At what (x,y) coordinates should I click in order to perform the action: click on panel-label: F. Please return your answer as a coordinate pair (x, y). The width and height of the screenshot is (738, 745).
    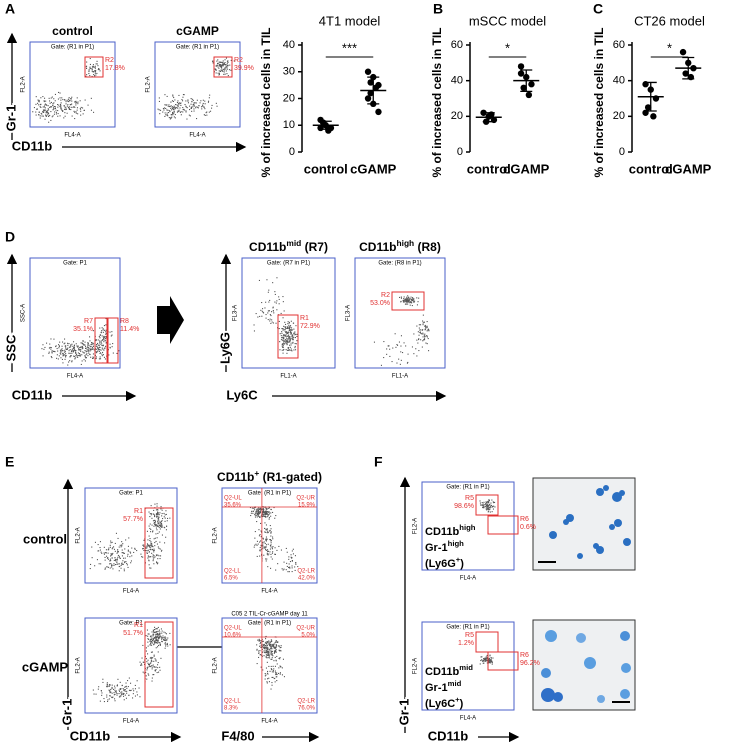
    Looking at the image, I should click on (378, 462).